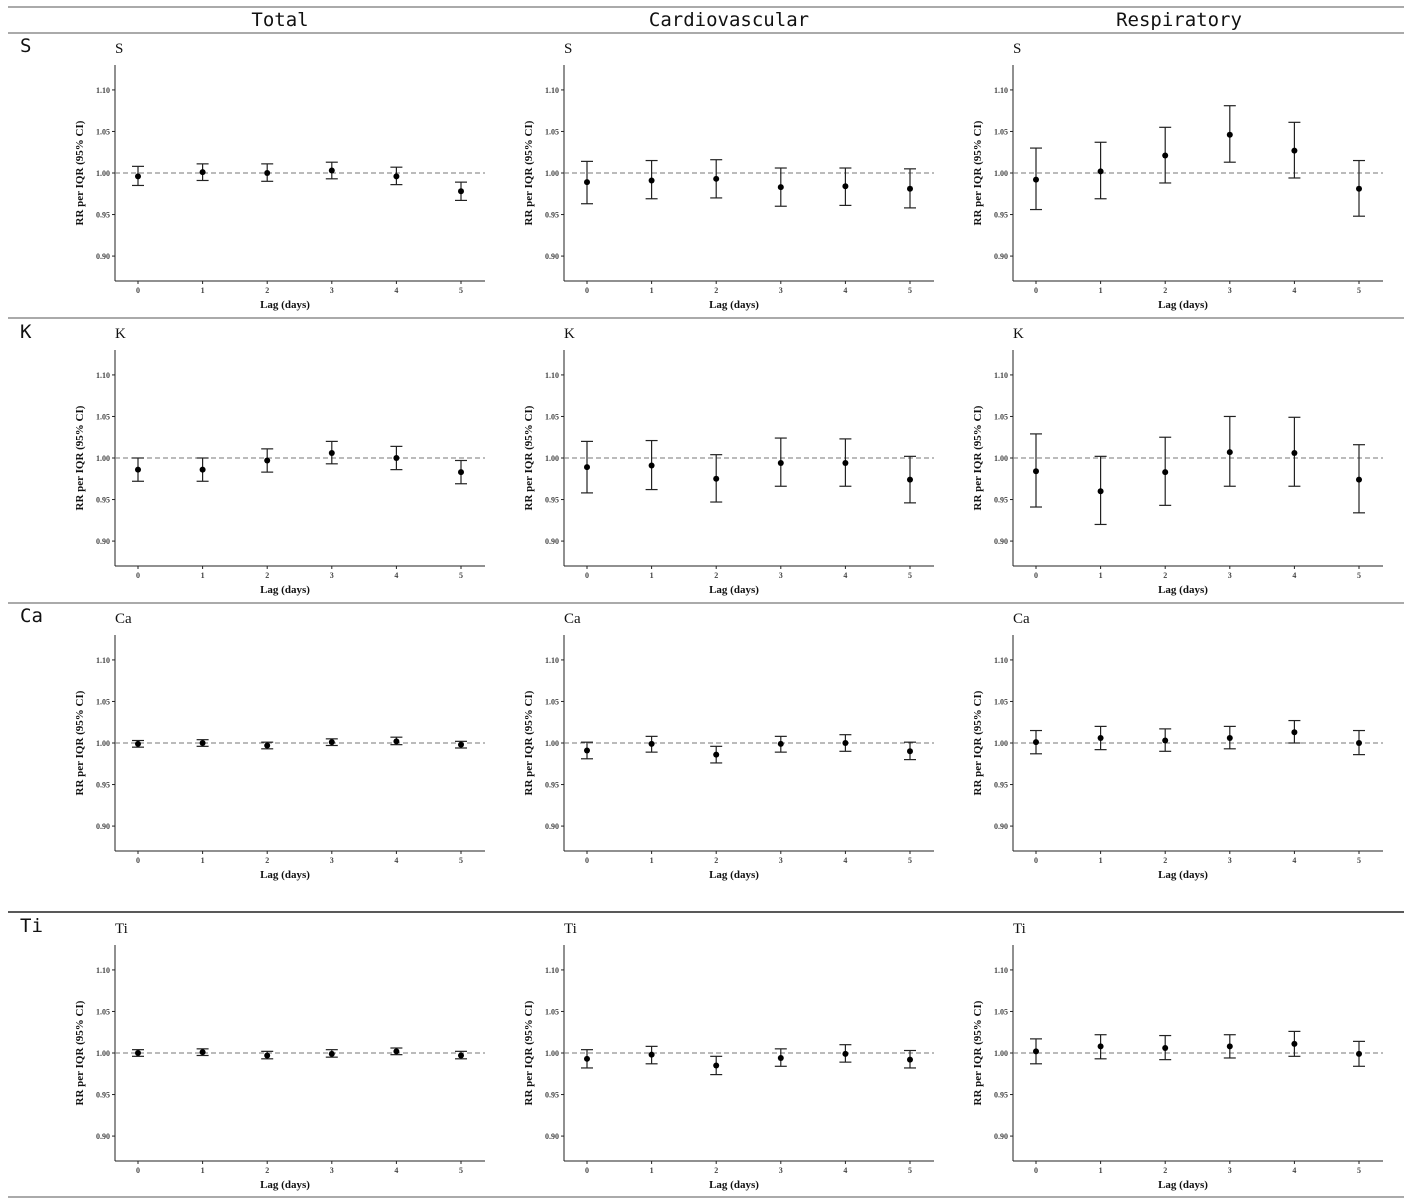 The width and height of the screenshot is (1407, 1200). Describe the element at coordinates (1017, 49) in the screenshot. I see `panel-title-s-respiratory: S` at that location.